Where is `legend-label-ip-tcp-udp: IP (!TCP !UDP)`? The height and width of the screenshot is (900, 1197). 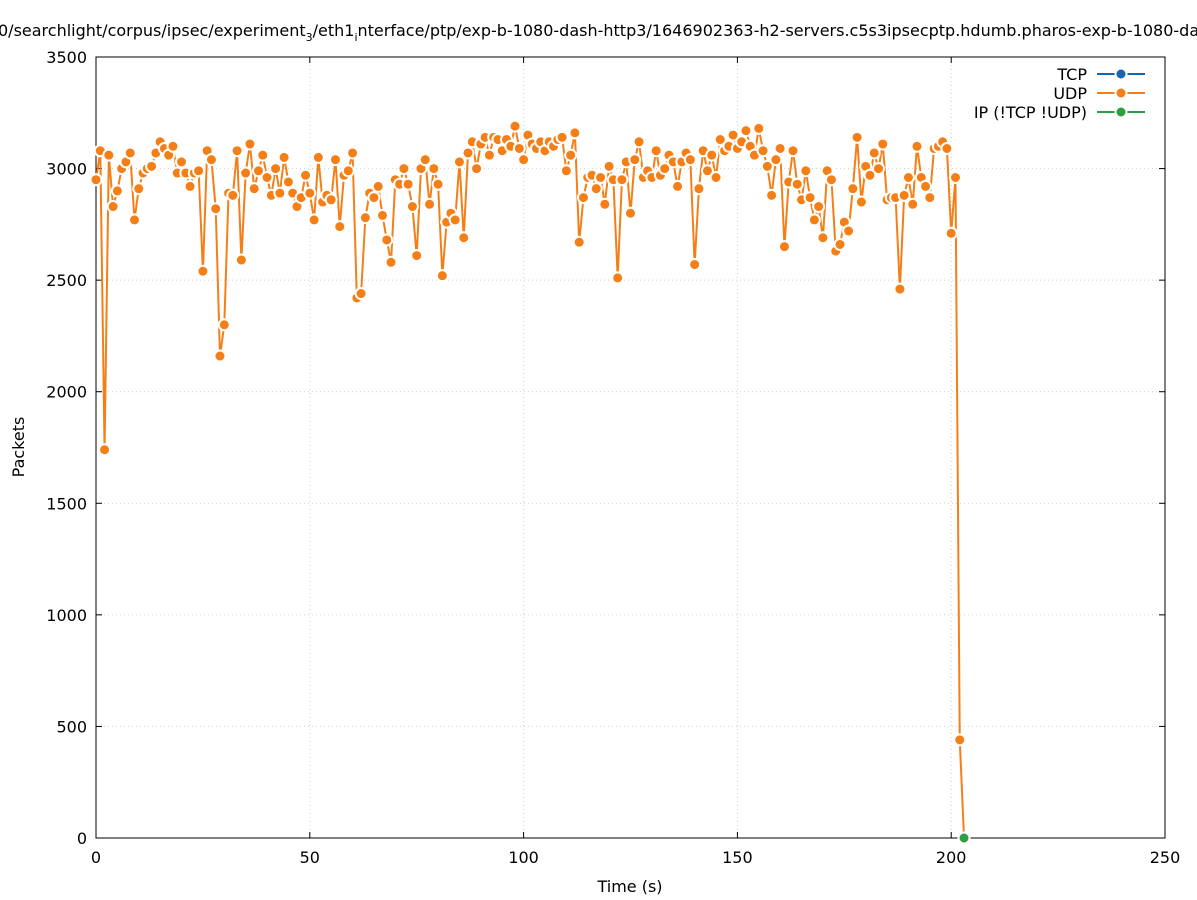
legend-label-ip-tcp-udp: IP (!TCP !UDP) is located at coordinates (1030, 112).